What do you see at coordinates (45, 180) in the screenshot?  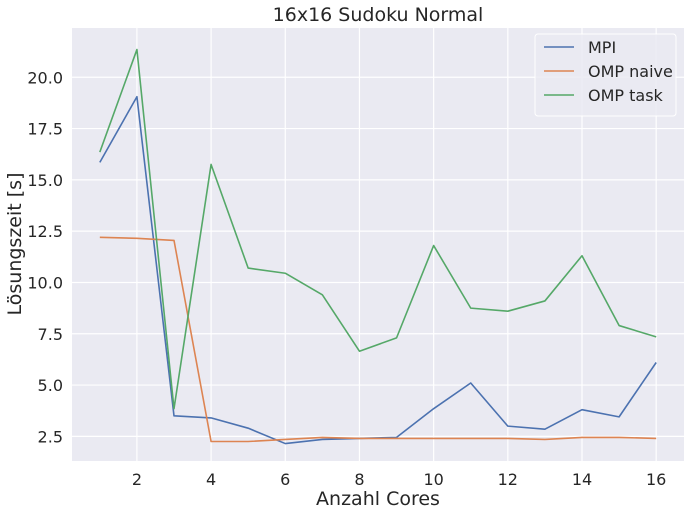 I see `y-tick-label: 15.0` at bounding box center [45, 180].